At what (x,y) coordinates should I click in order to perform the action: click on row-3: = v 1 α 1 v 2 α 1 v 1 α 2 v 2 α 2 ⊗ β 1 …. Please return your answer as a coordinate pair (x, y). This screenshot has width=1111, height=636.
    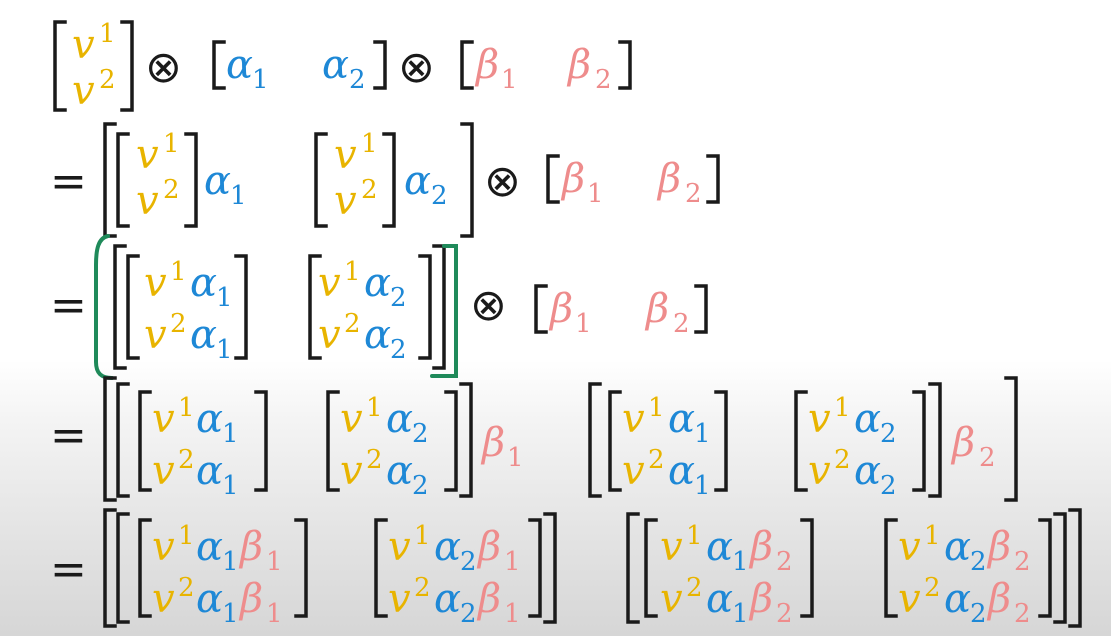
    Looking at the image, I should click on (379, 307).